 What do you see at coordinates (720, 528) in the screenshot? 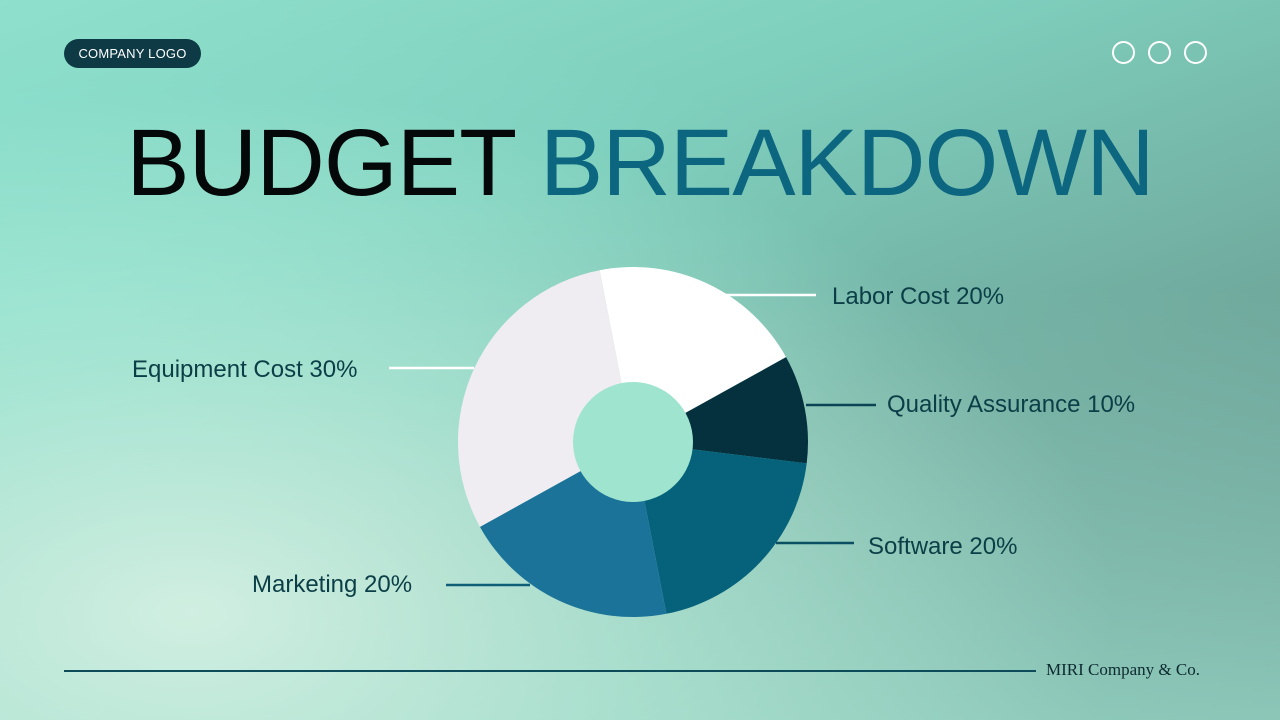
I see `slice-software` at bounding box center [720, 528].